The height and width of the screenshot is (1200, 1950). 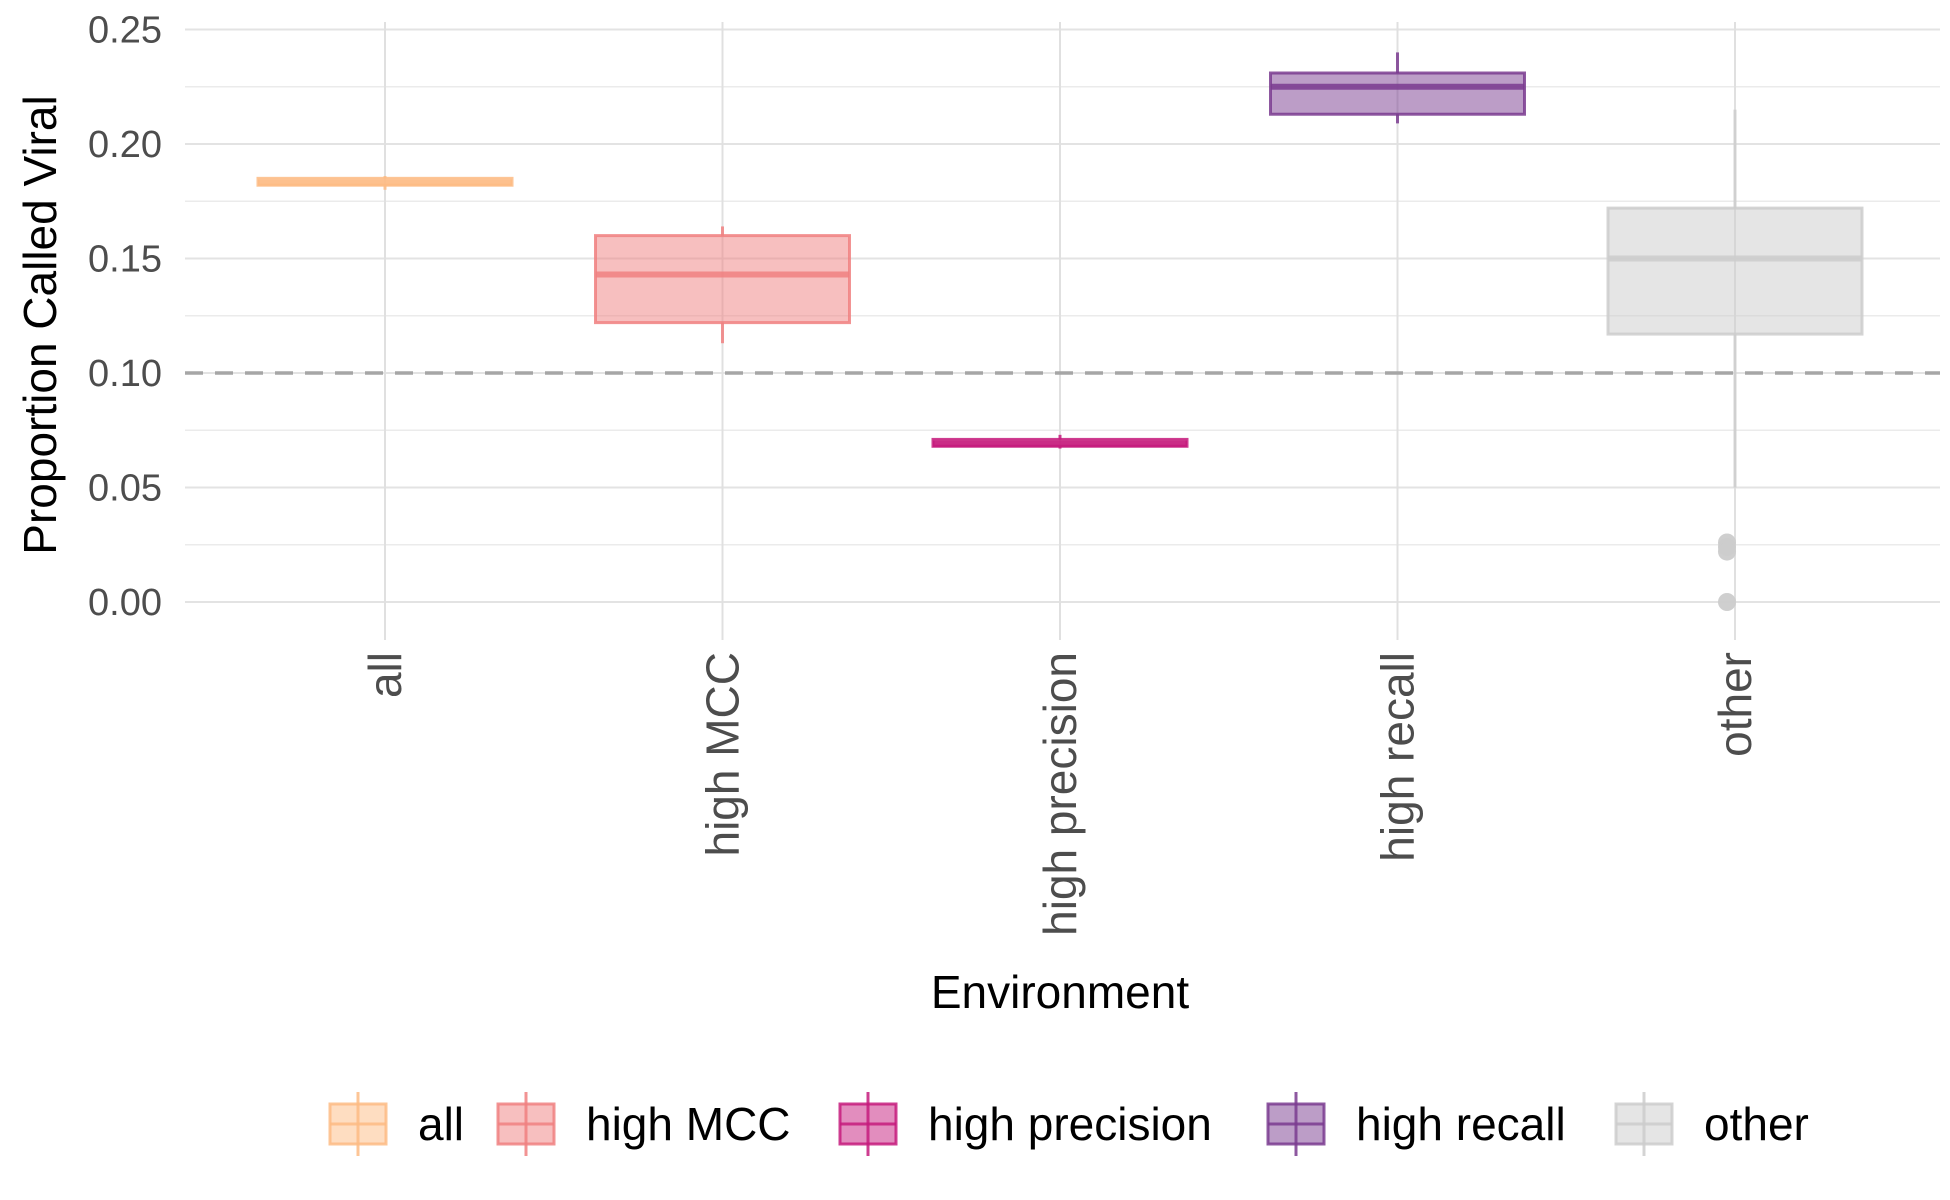 I want to click on x-tick-label: other, so click(x=1735, y=704).